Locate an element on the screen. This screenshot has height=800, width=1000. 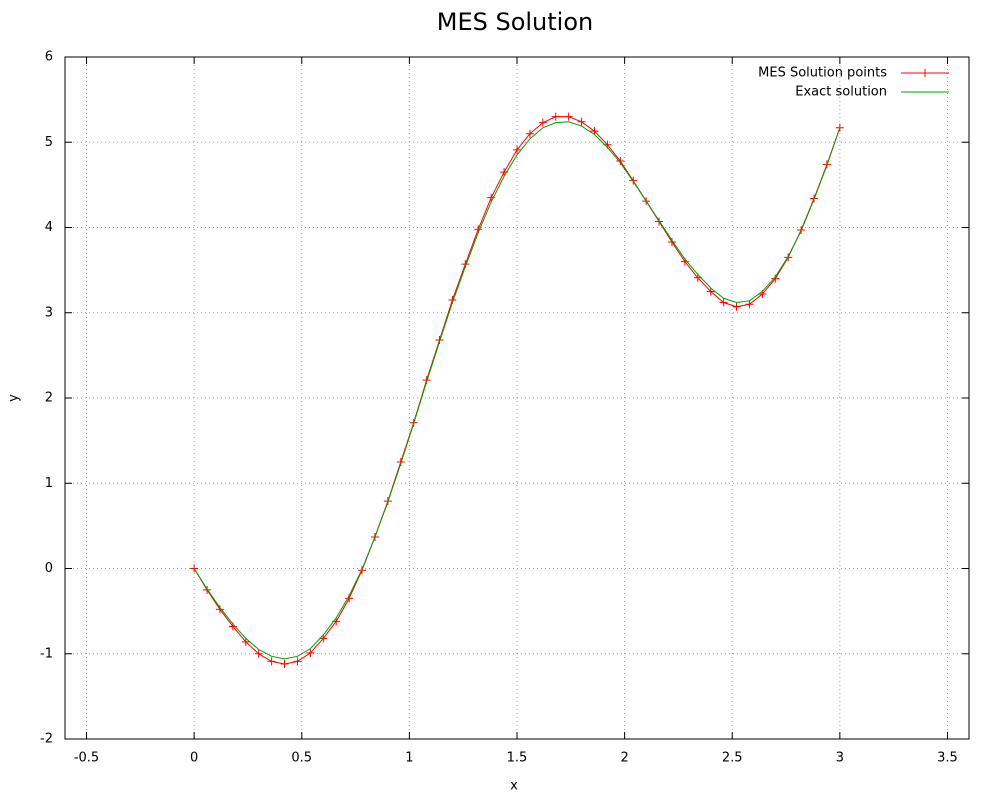
legend-label: MES Solution points is located at coordinates (822, 73).